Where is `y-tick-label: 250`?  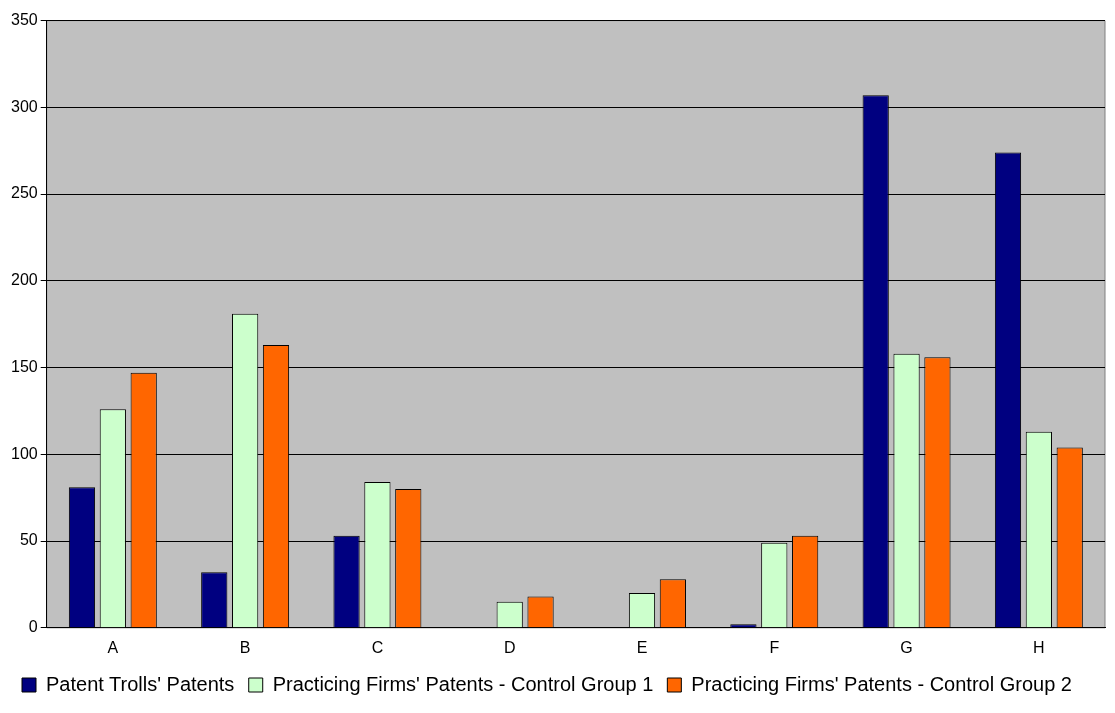
y-tick-label: 250 is located at coordinates (24, 193).